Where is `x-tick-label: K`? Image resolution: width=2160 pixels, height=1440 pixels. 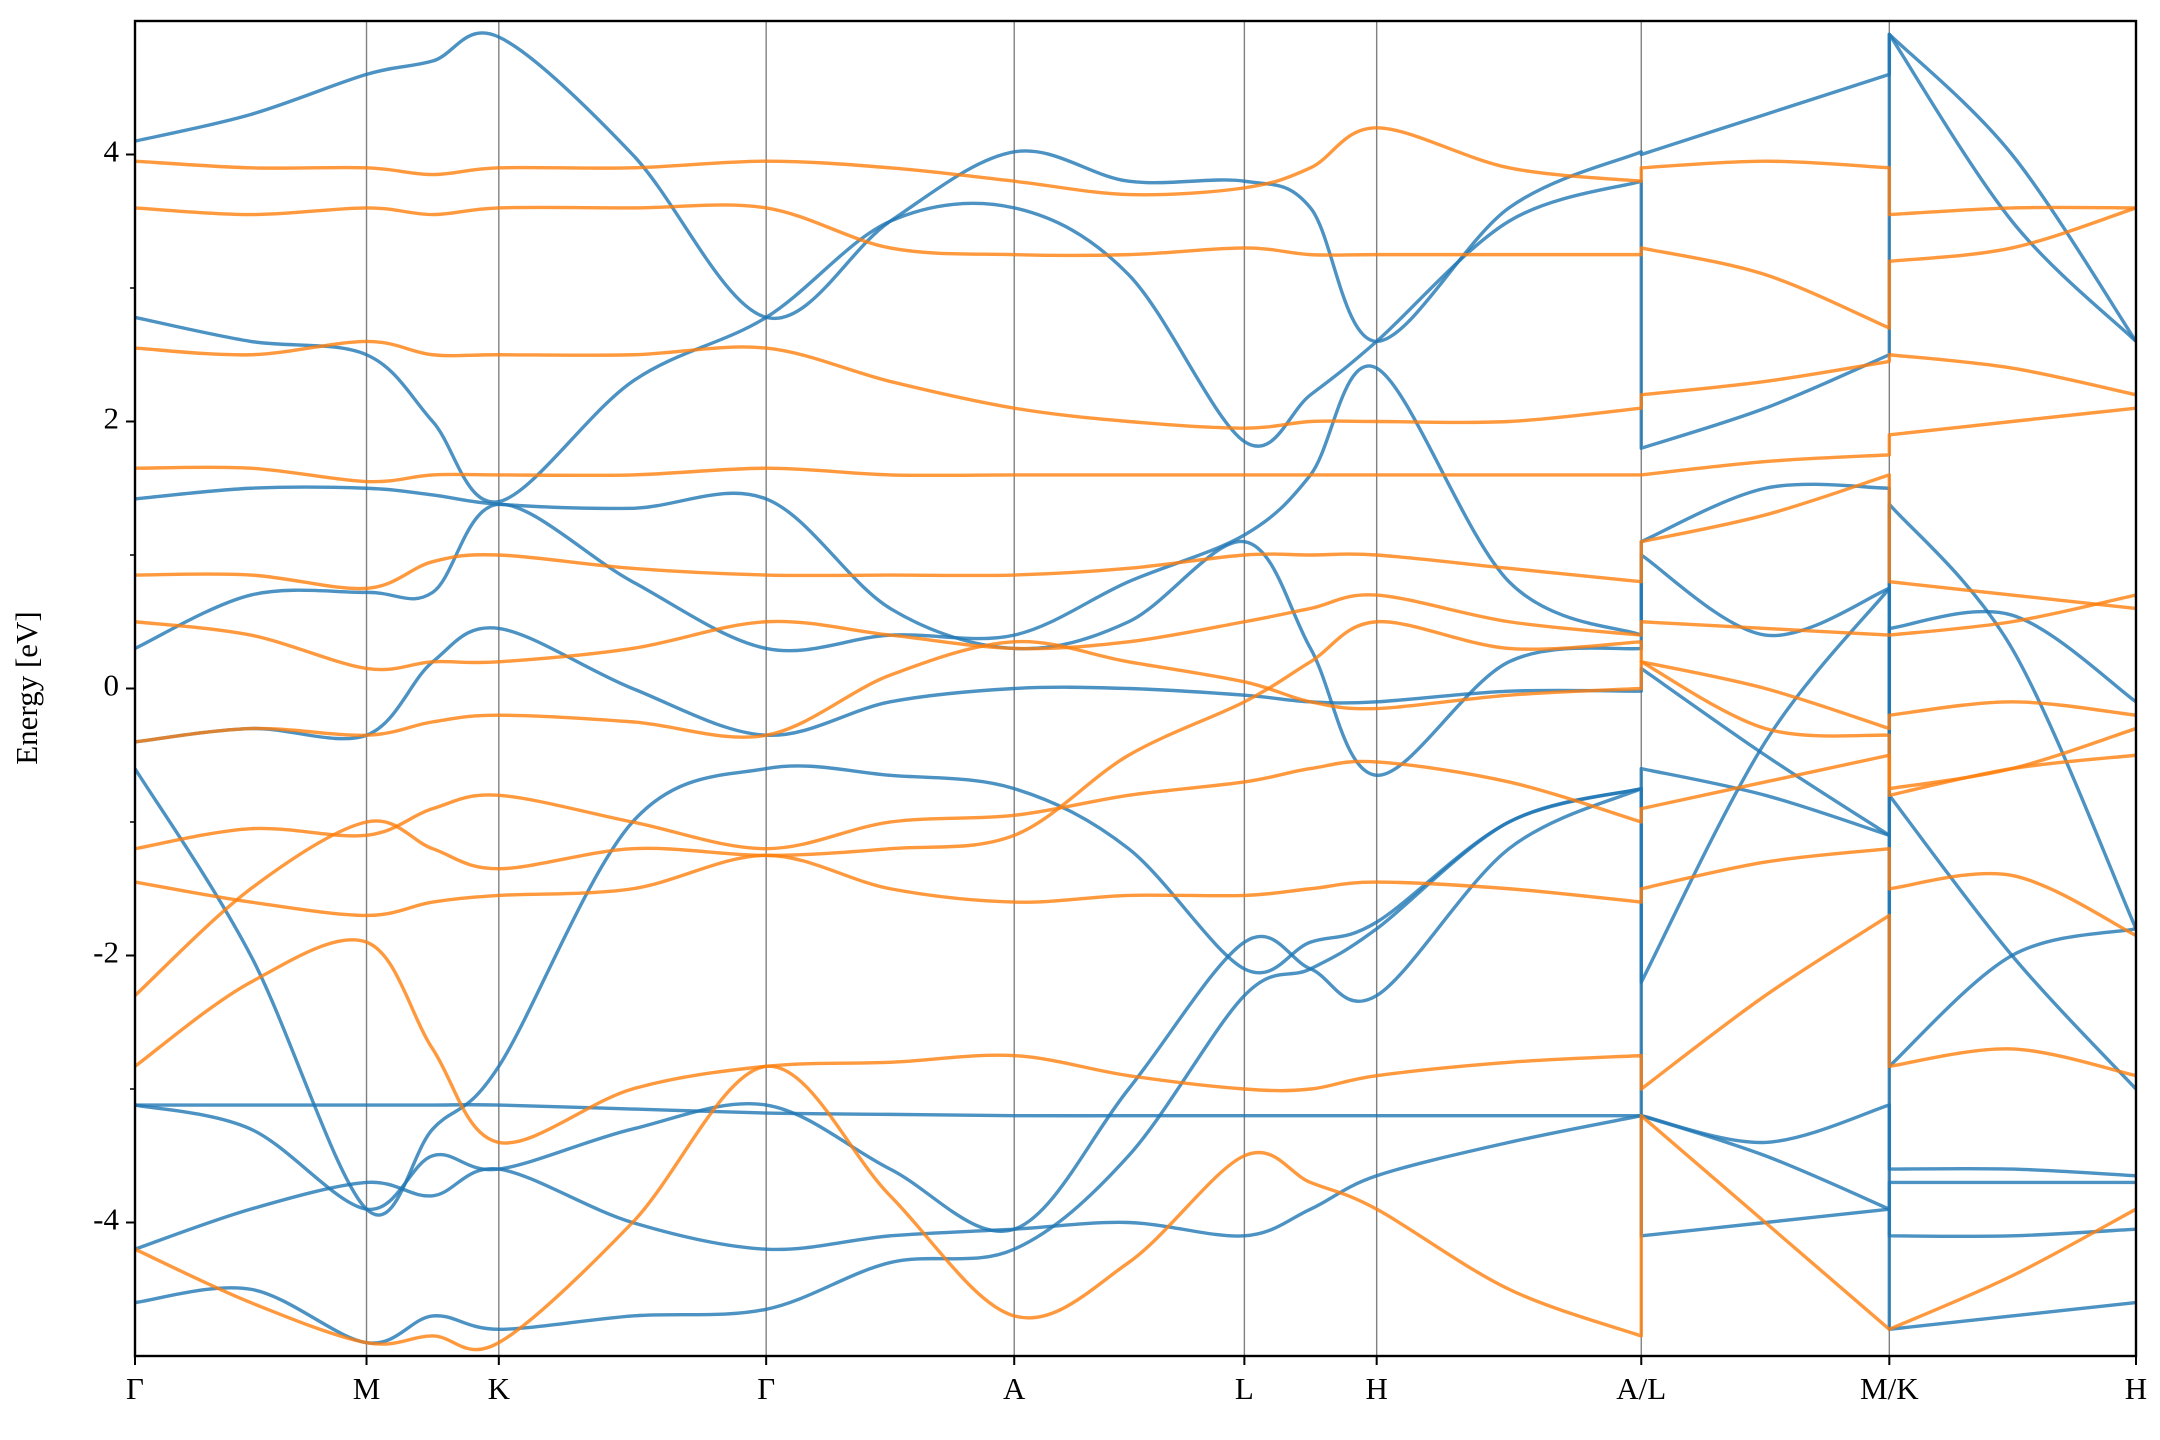 x-tick-label: K is located at coordinates (499, 1388).